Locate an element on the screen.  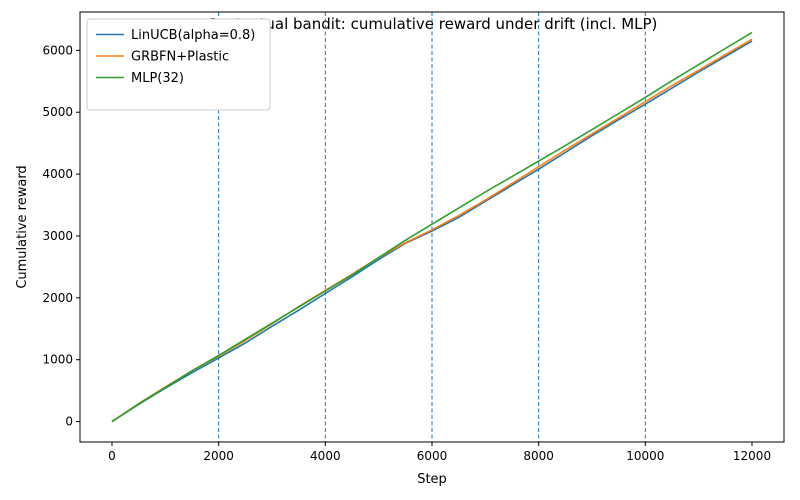
y-axis-ticks: 0 1000 2000 3000 4000 5000 6000 is located at coordinates (61, 236).